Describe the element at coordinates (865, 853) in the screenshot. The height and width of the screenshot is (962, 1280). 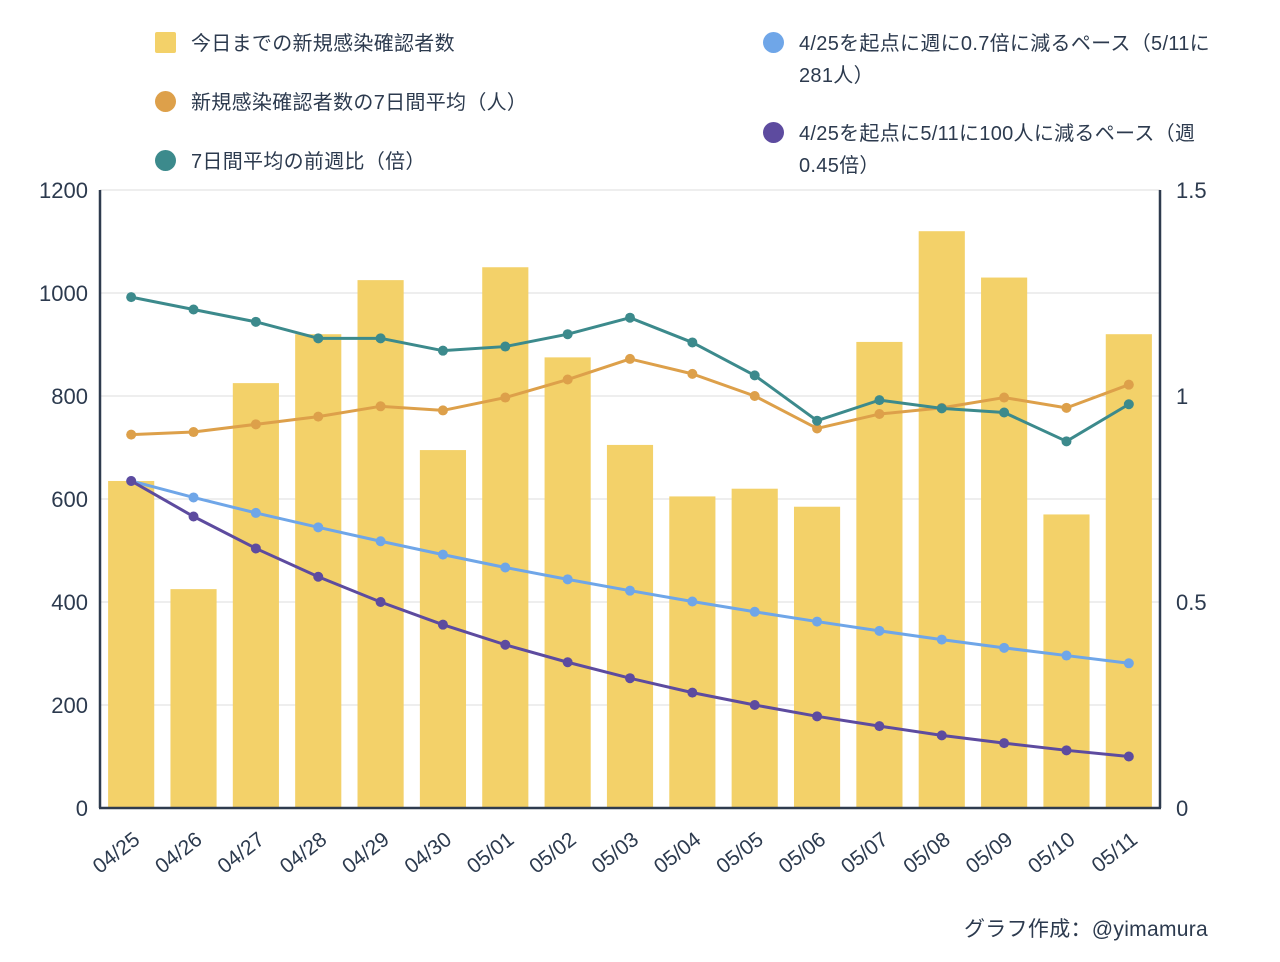
I see `svg-text: 05/07` at that location.